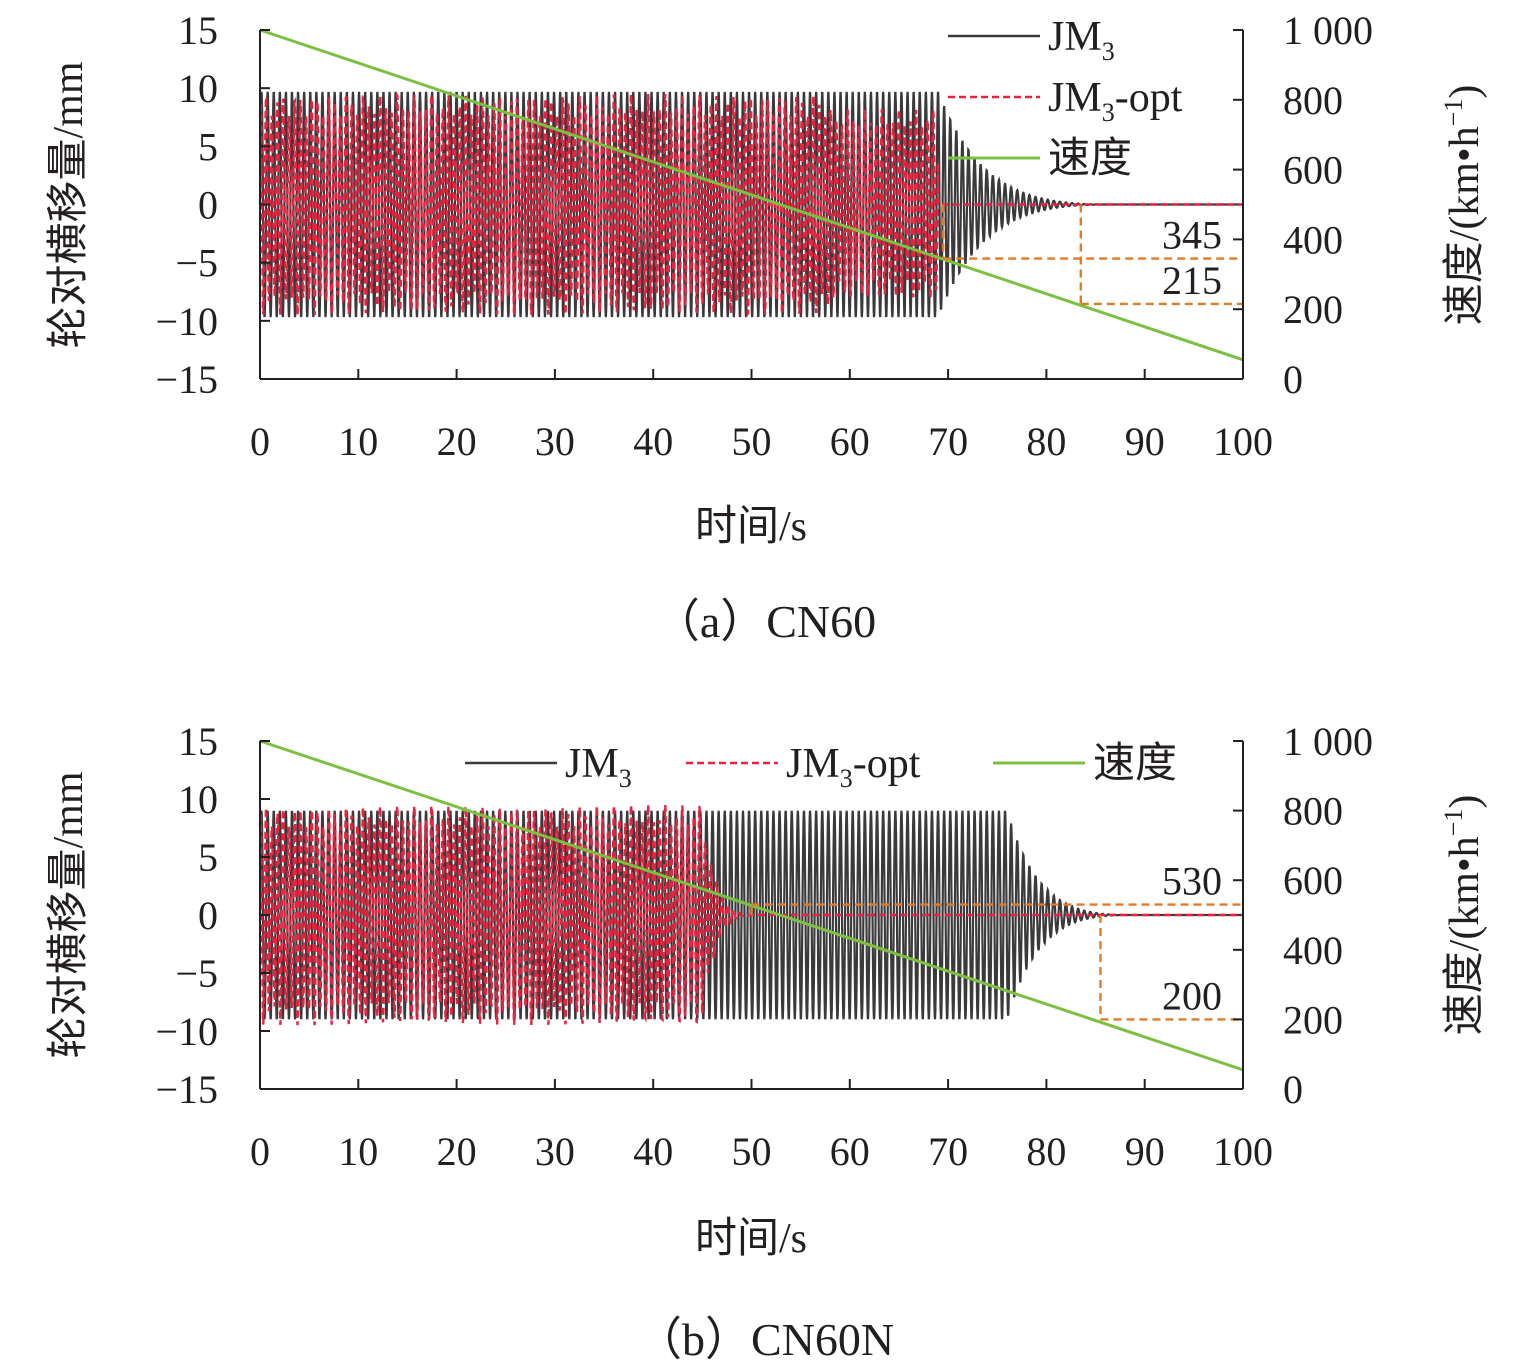 The width and height of the screenshot is (1535, 1370). I want to click on annotation-label: 215, so click(1192, 280).